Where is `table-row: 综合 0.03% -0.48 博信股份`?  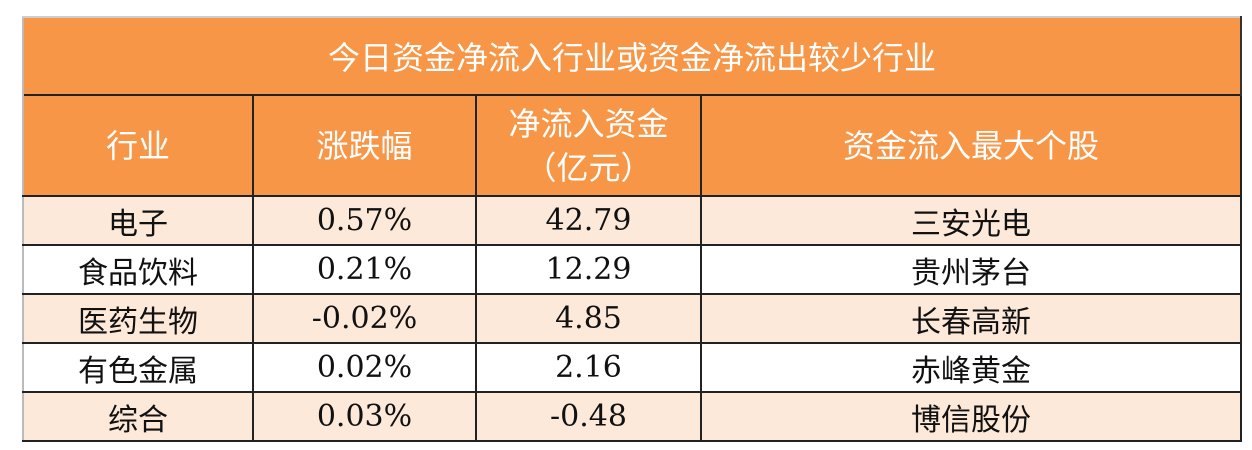 table-row: 综合 0.03% -0.48 博信股份 is located at coordinates (632, 416).